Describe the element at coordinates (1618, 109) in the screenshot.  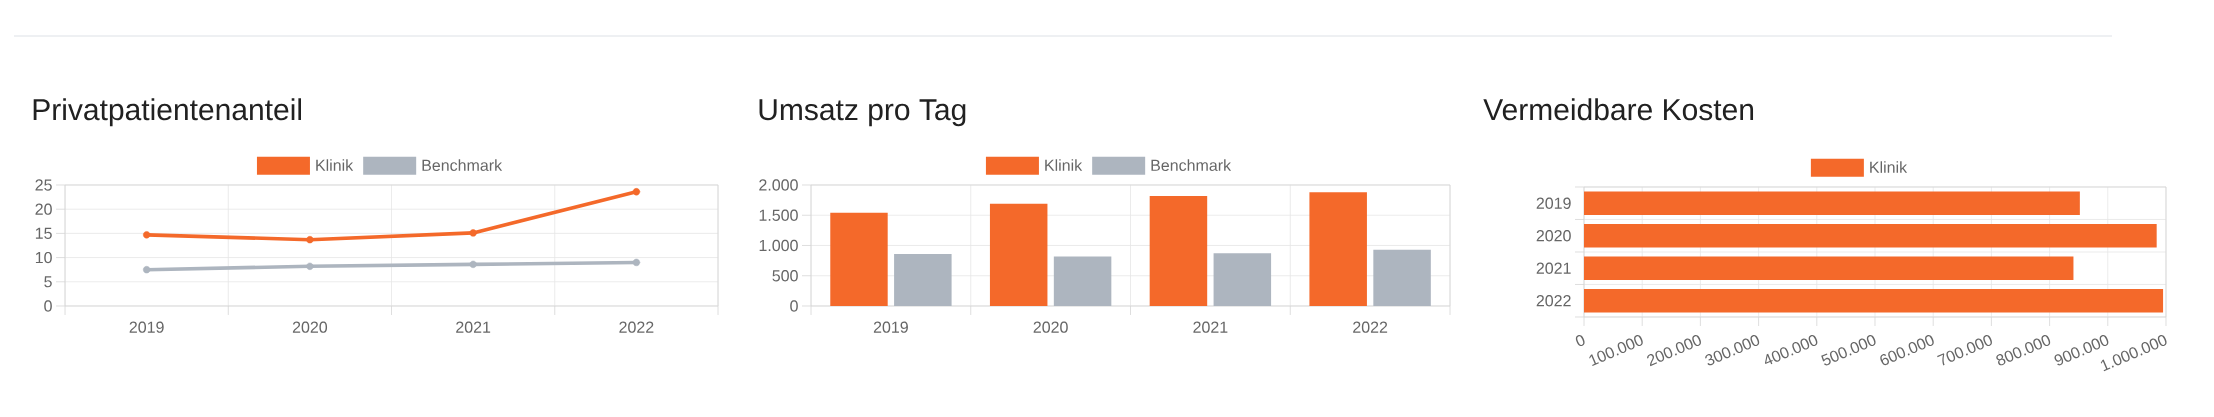
I see `chart-title: Vermeidbare Kosten` at that location.